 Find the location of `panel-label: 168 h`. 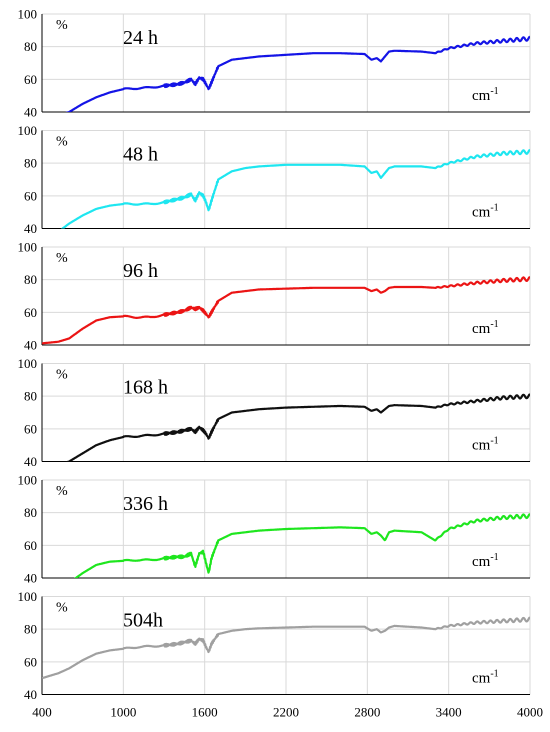

panel-label: 168 h is located at coordinates (145, 388).